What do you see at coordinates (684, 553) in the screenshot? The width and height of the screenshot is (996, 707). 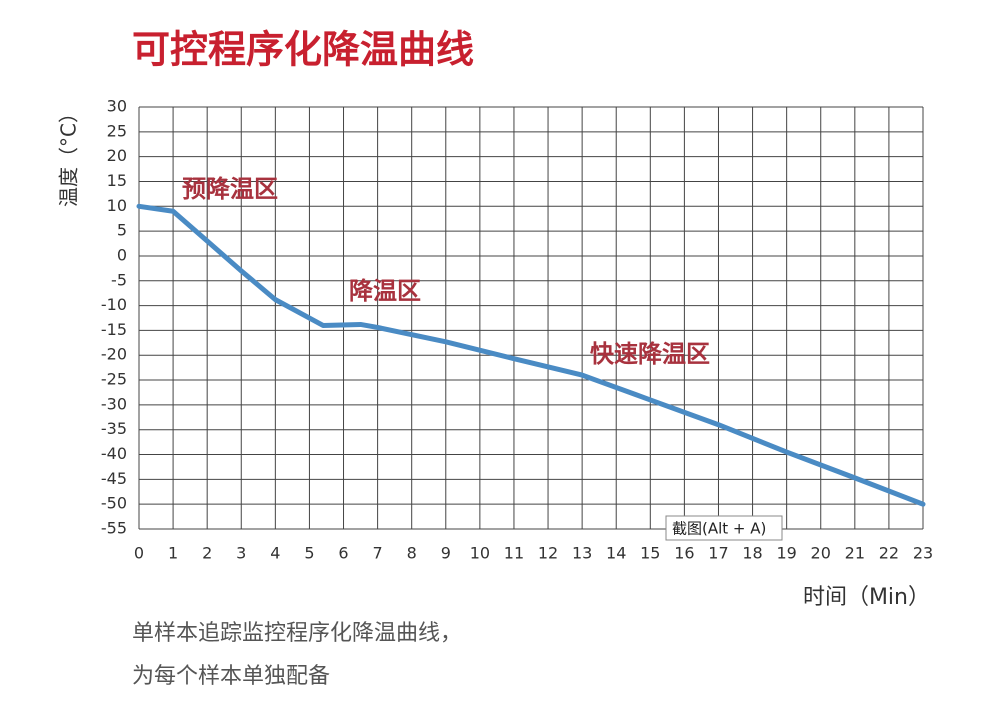 I see `x-tick-label: 16` at bounding box center [684, 553].